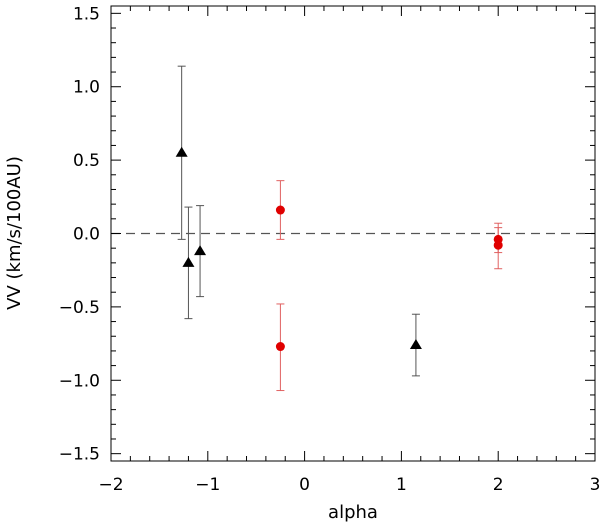  What do you see at coordinates (304, 485) in the screenshot?
I see `x-tick-label: 0` at bounding box center [304, 485].